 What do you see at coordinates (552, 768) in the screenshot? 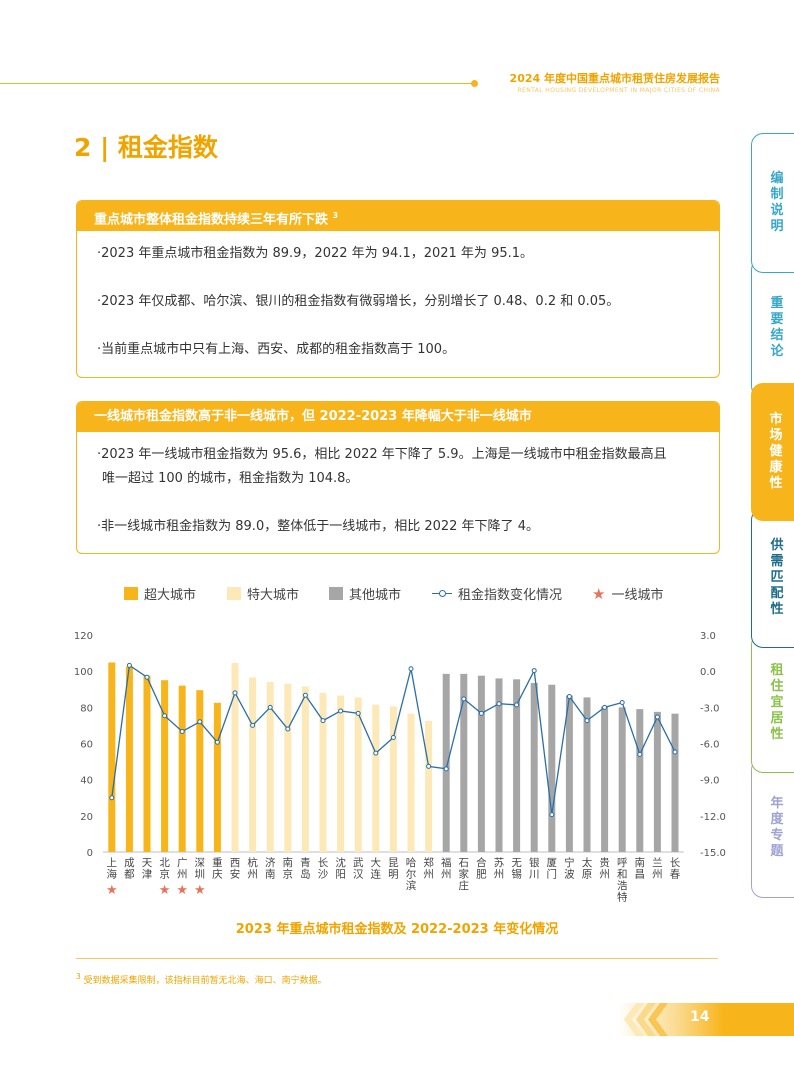
I see `bar-厦门` at bounding box center [552, 768].